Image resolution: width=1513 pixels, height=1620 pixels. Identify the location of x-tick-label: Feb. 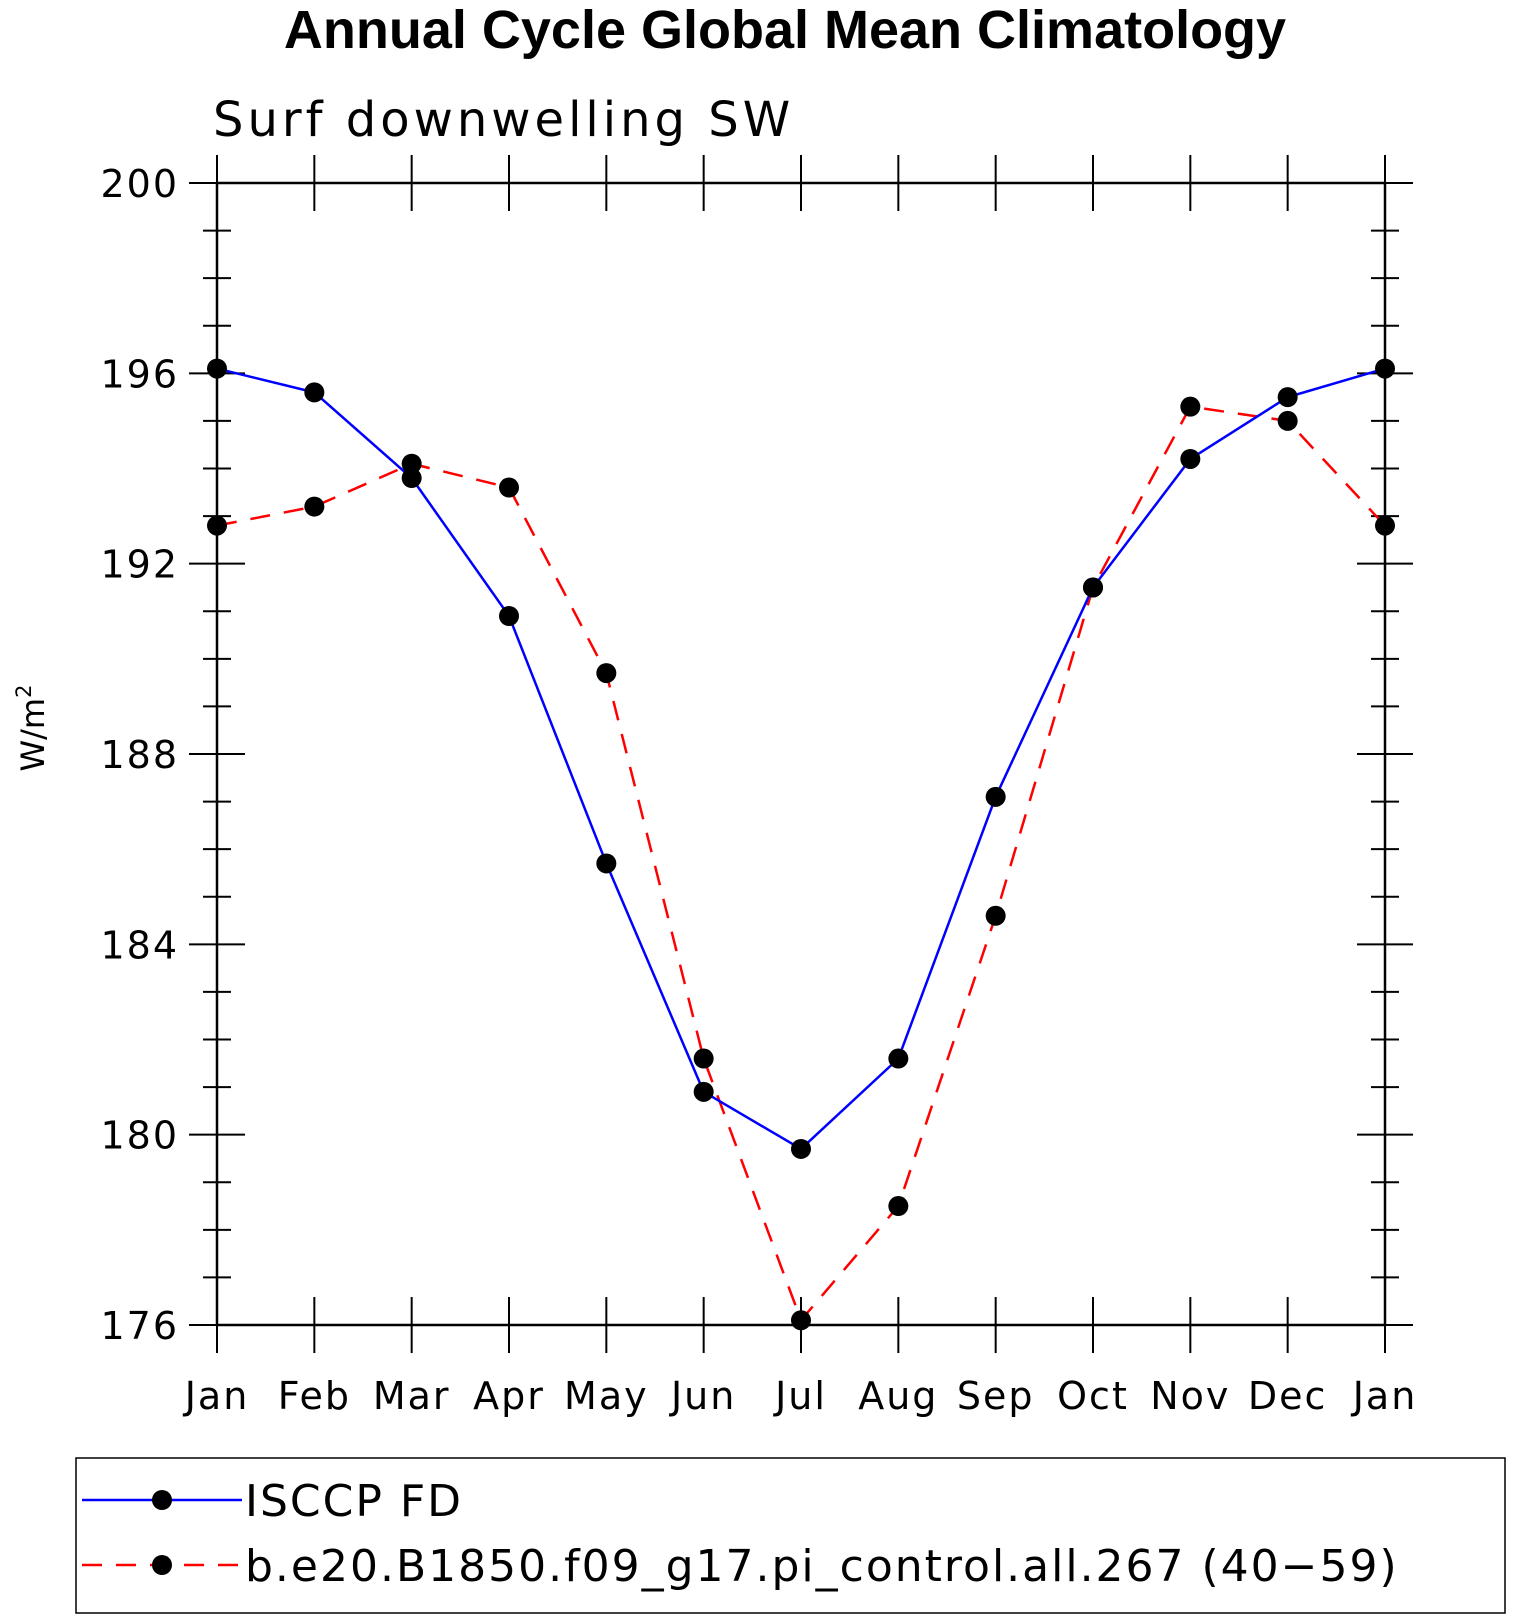
(314, 1396).